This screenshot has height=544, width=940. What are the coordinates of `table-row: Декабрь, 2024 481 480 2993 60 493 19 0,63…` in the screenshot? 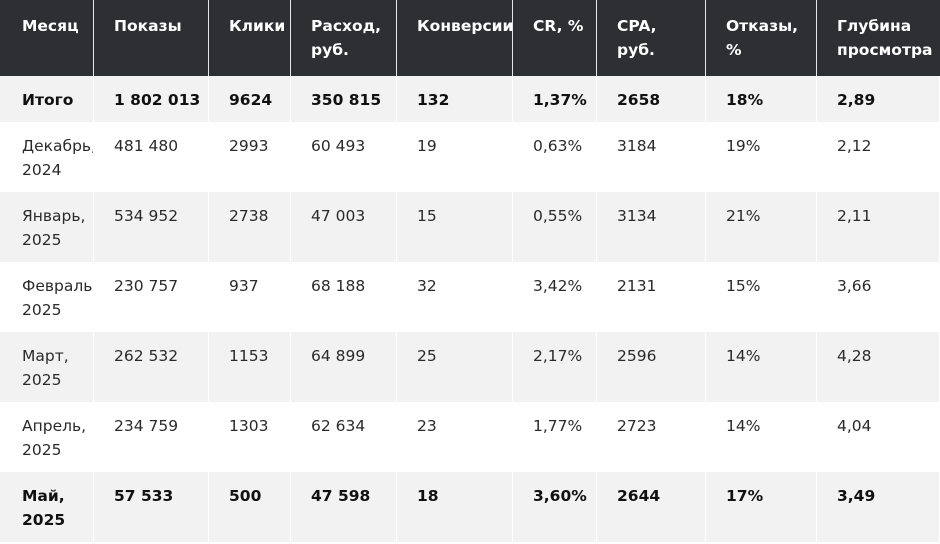 It's located at (470, 157).